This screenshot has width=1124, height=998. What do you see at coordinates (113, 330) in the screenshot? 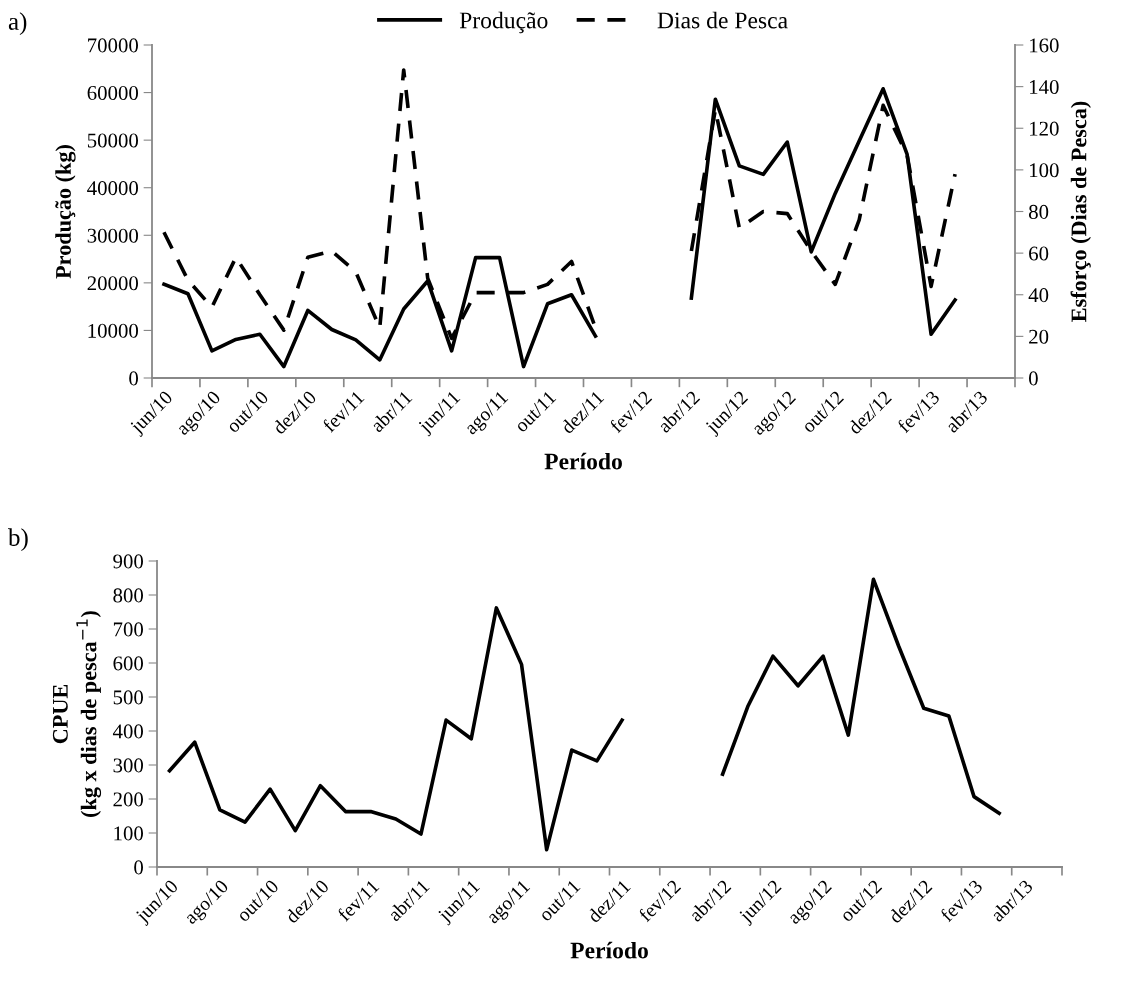
I see `y-tick-label: 10000` at bounding box center [113, 330].